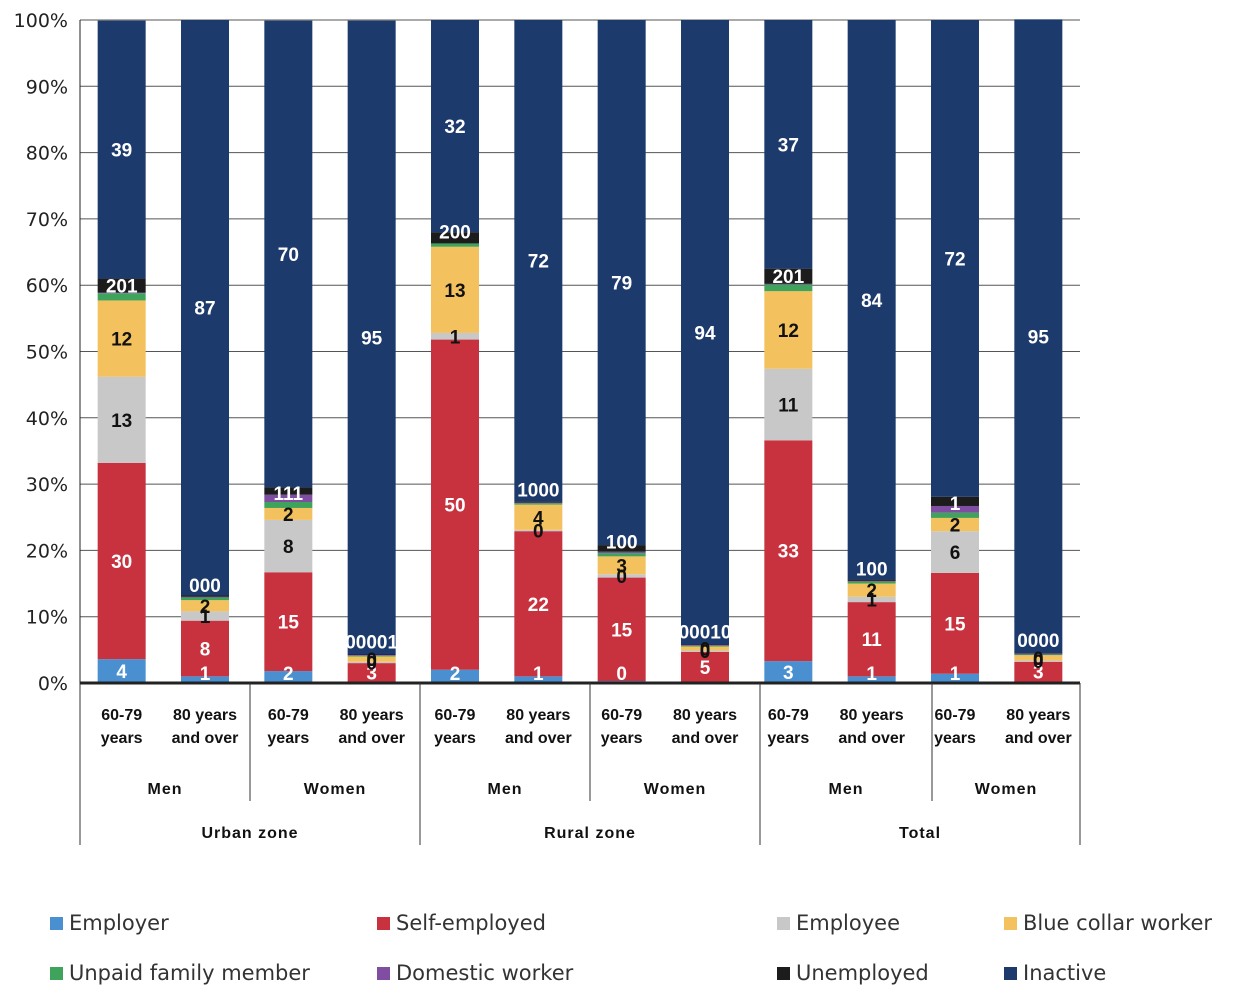 The image size is (1240, 987). I want to click on data-label: 12, so click(788, 331).